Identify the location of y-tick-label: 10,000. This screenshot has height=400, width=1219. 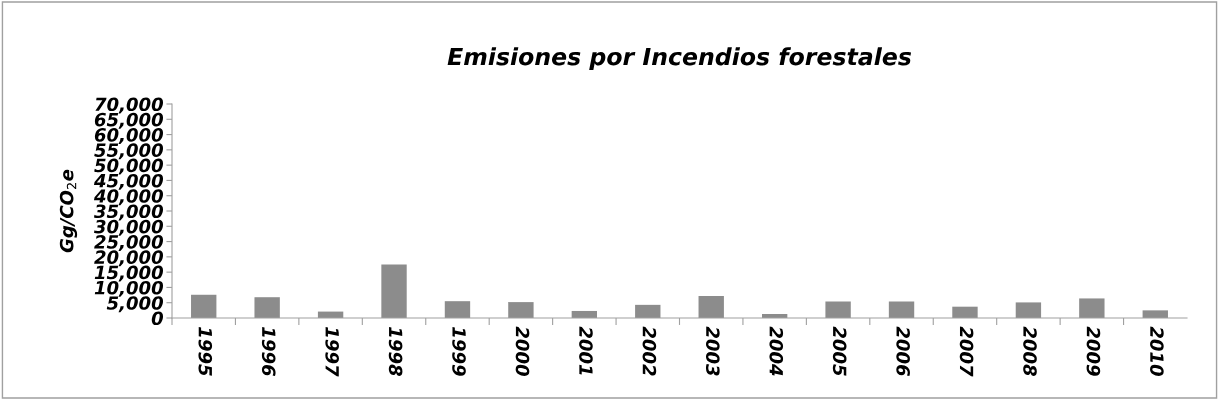
(129, 288).